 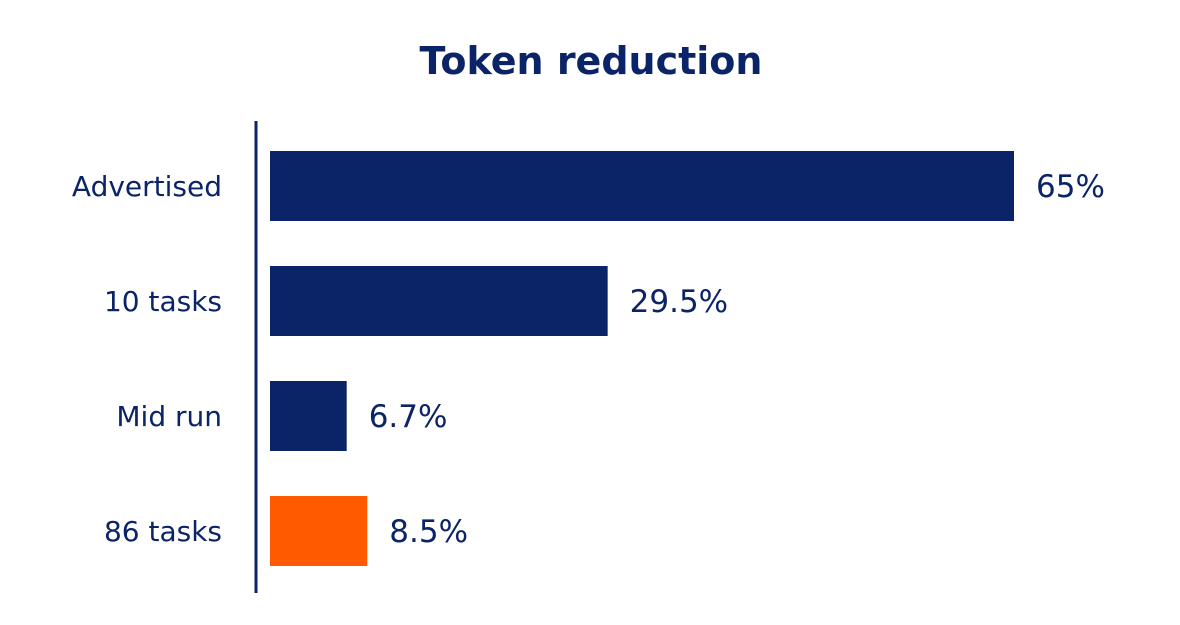 What do you see at coordinates (591, 61) in the screenshot?
I see `chart-title: Token reduction` at bounding box center [591, 61].